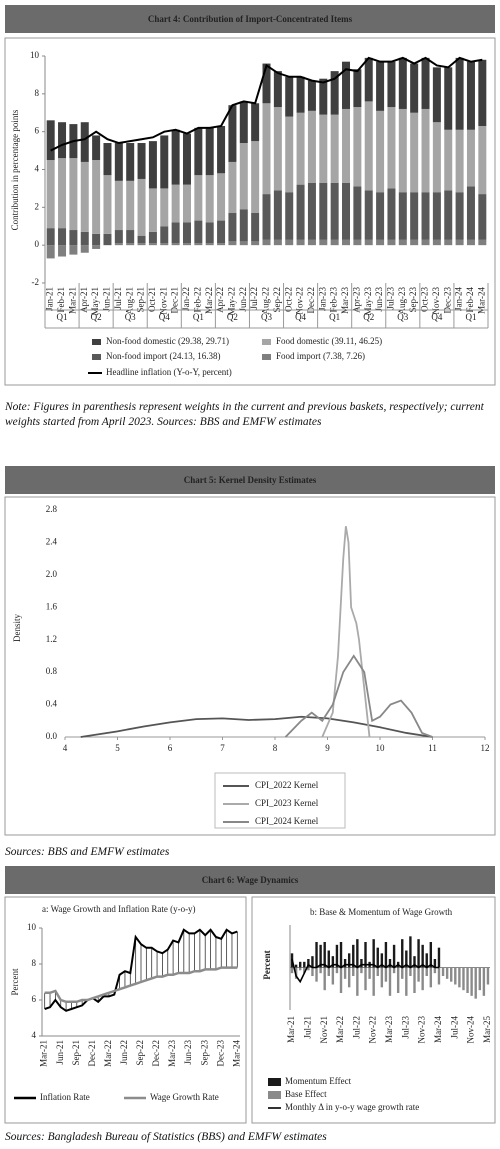 The image size is (500, 1149). What do you see at coordinates (256, 726) in the screenshot?
I see `density-line` at bounding box center [256, 726].